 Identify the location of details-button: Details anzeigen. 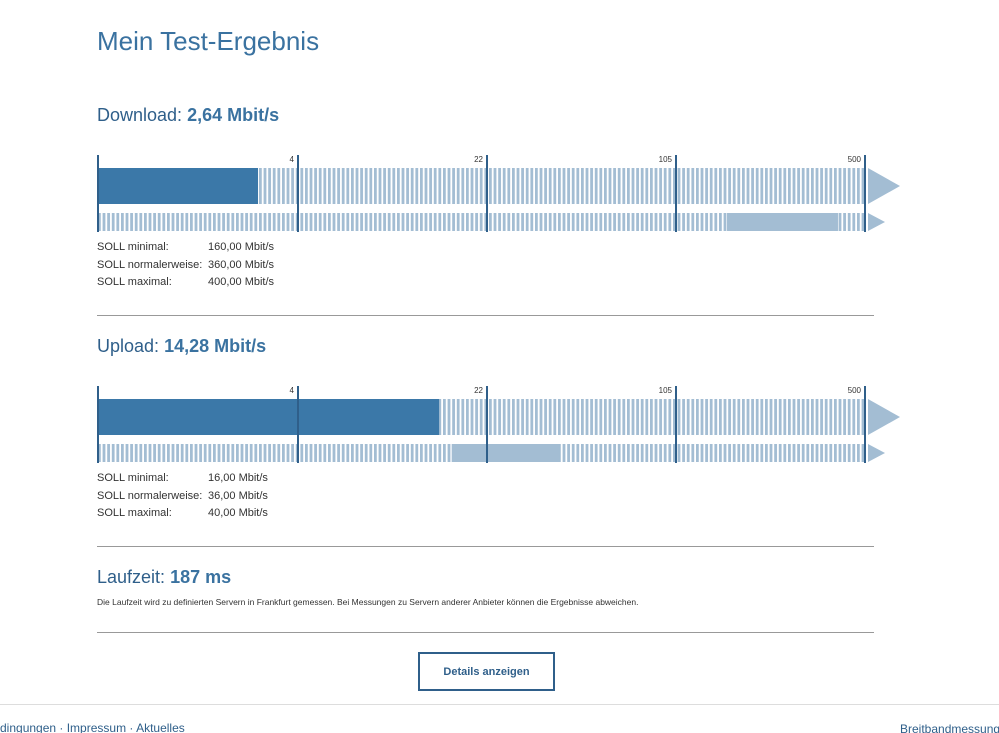
(486, 671).